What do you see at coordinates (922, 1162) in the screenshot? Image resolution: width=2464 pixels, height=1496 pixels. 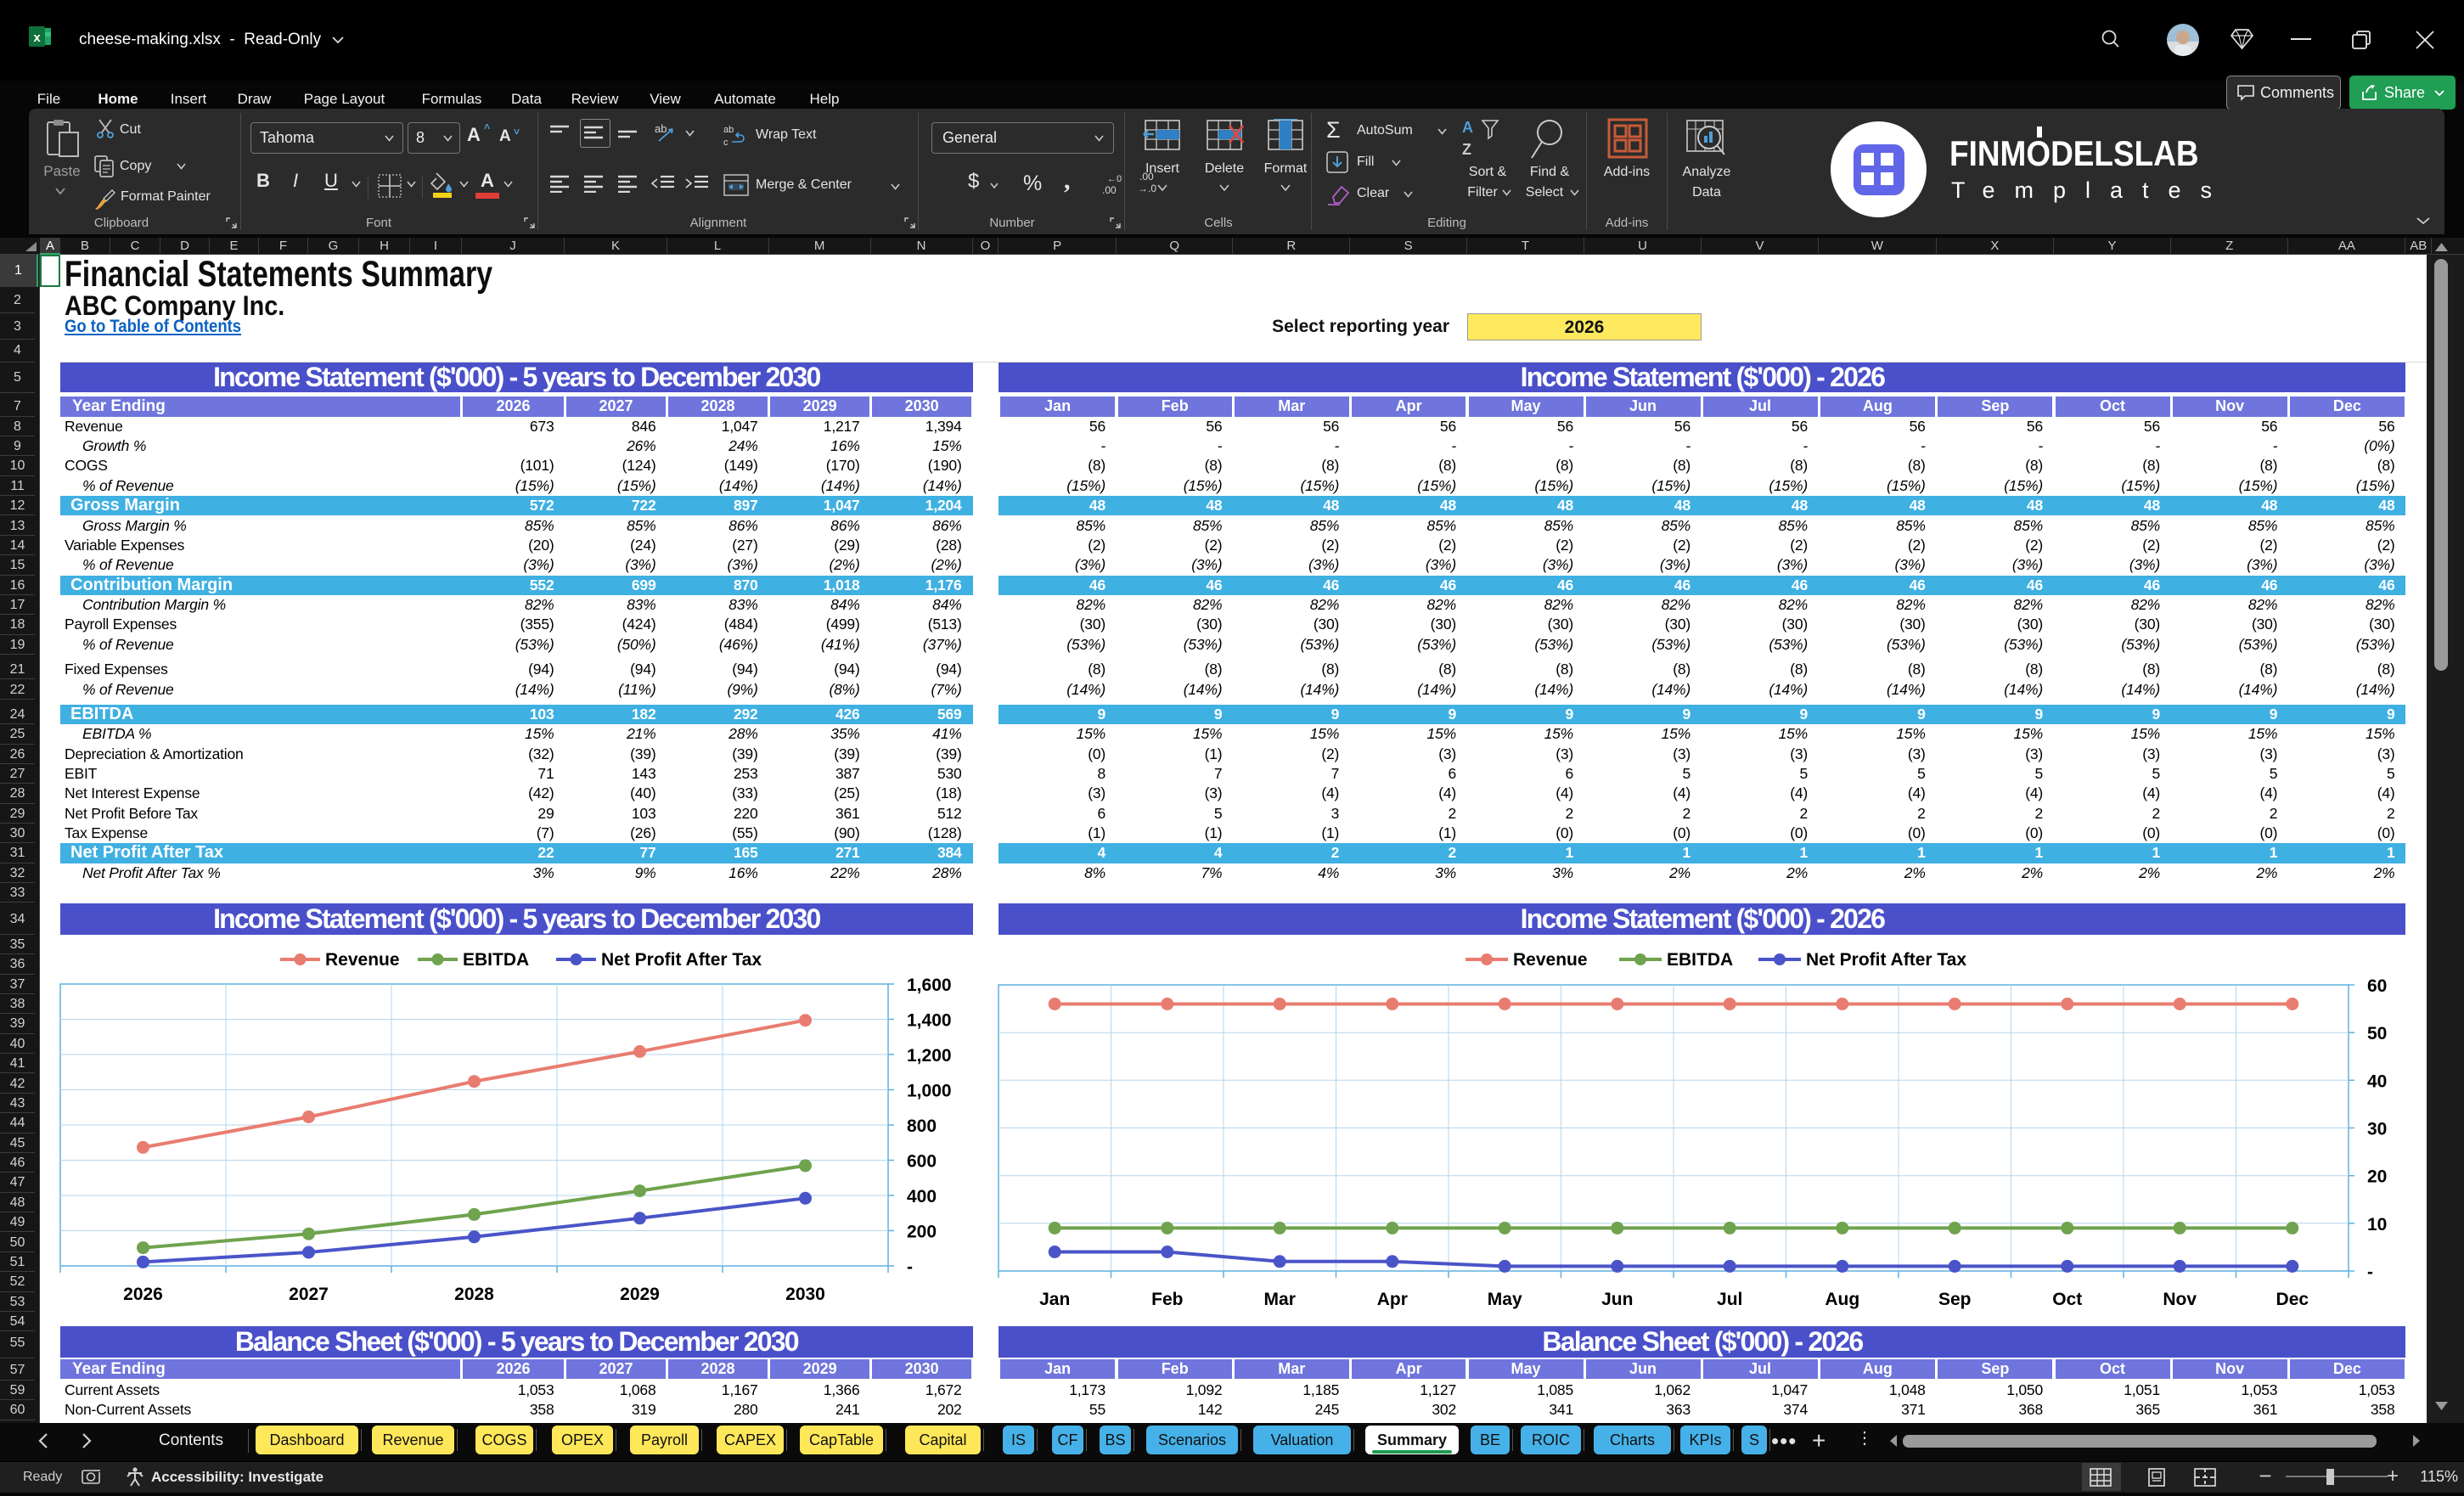 I see `svg-text: 600` at bounding box center [922, 1162].